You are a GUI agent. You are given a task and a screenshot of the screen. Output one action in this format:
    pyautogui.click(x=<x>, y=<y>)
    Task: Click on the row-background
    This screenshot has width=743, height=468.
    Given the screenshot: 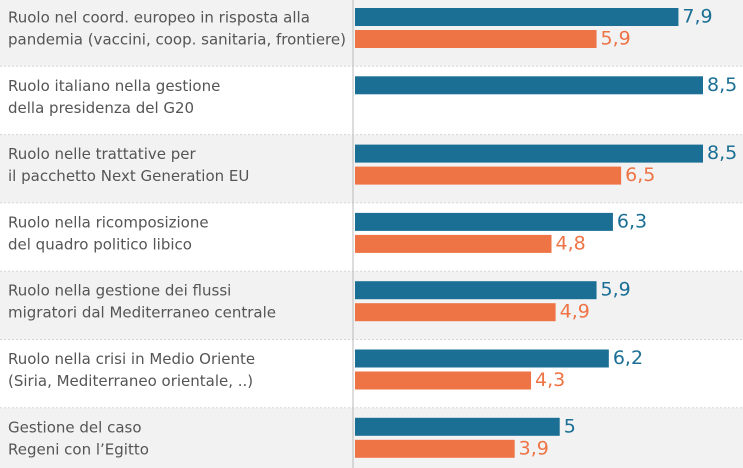 What is the action you would take?
    pyautogui.click(x=371, y=437)
    